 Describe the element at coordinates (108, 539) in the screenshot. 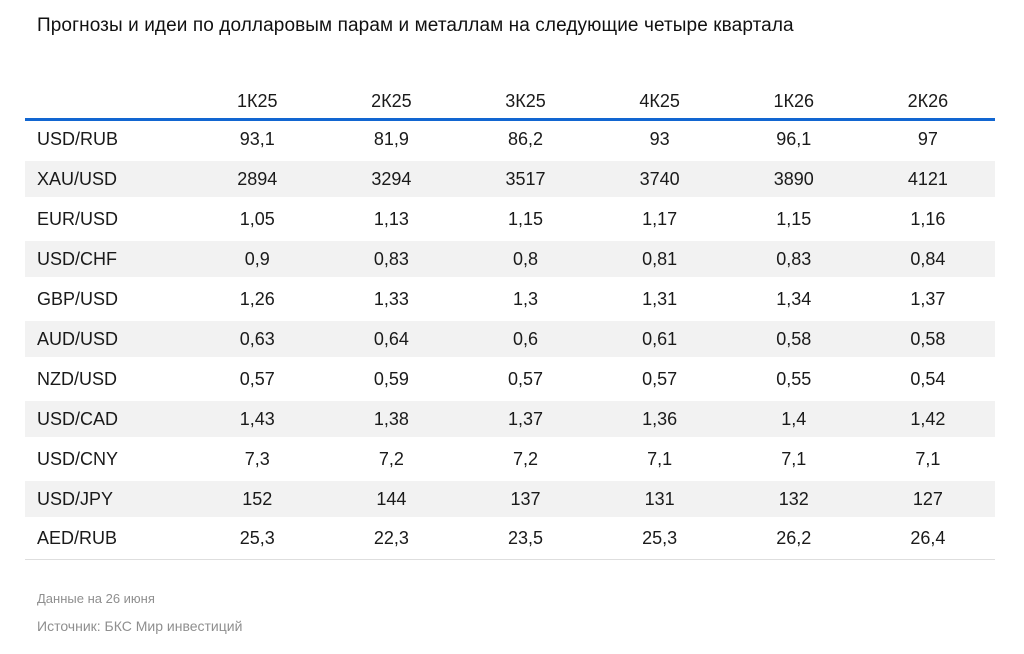

I see `instrument-label: AED/RUB` at that location.